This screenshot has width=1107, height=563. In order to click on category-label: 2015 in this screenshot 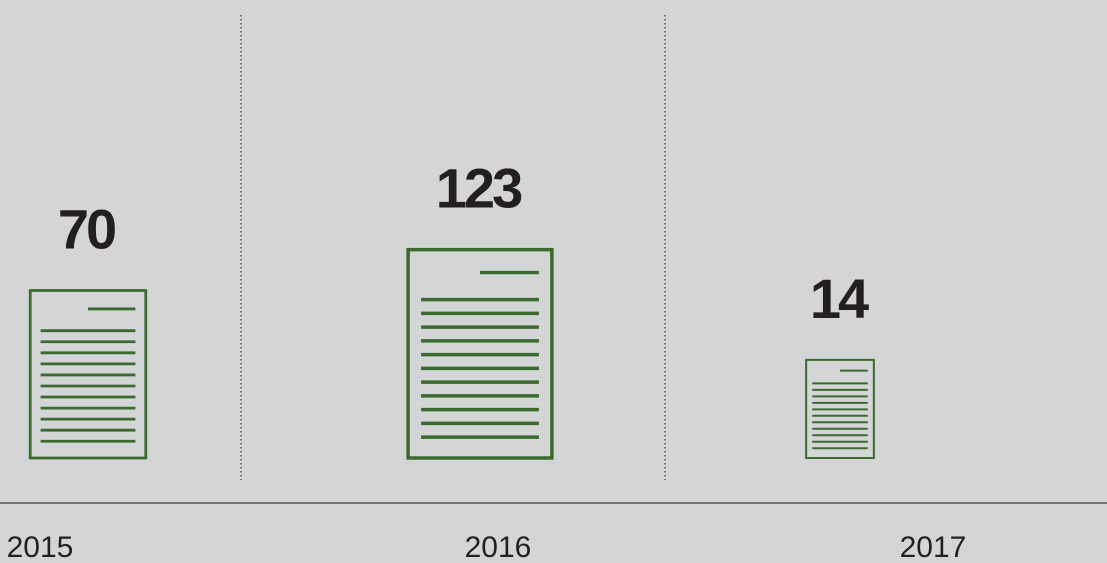, I will do `click(40, 547)`.